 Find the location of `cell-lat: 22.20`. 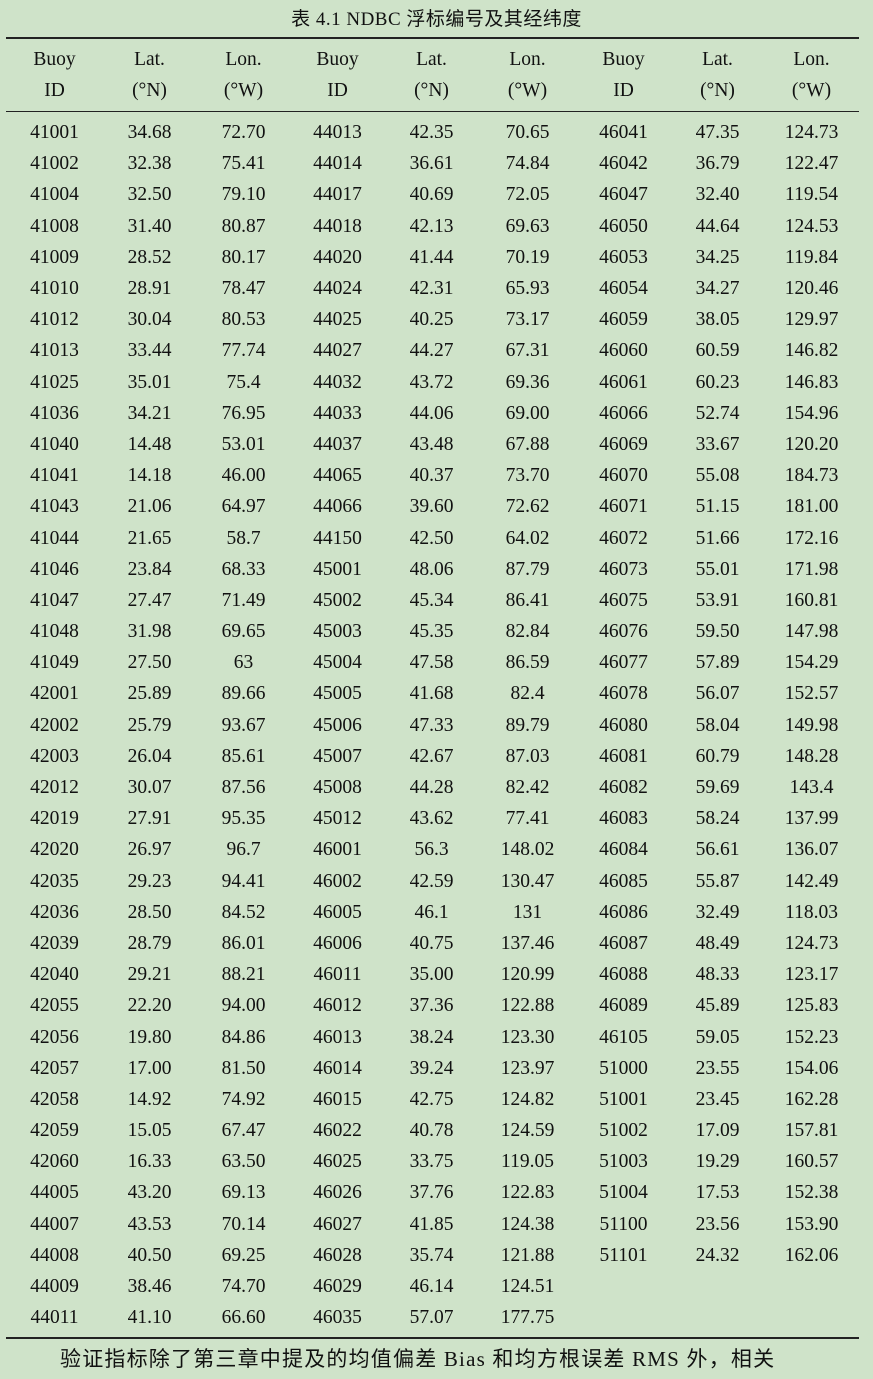

cell-lat: 22.20 is located at coordinates (149, 1006).